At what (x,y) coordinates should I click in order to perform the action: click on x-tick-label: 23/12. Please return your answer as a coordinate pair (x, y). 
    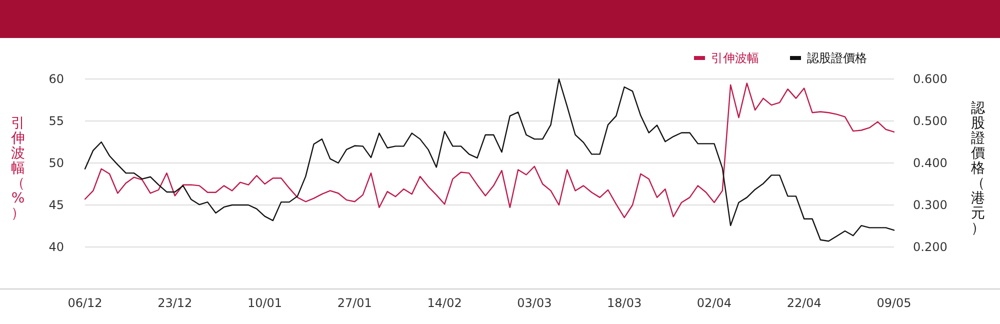
    Looking at the image, I should click on (175, 303).